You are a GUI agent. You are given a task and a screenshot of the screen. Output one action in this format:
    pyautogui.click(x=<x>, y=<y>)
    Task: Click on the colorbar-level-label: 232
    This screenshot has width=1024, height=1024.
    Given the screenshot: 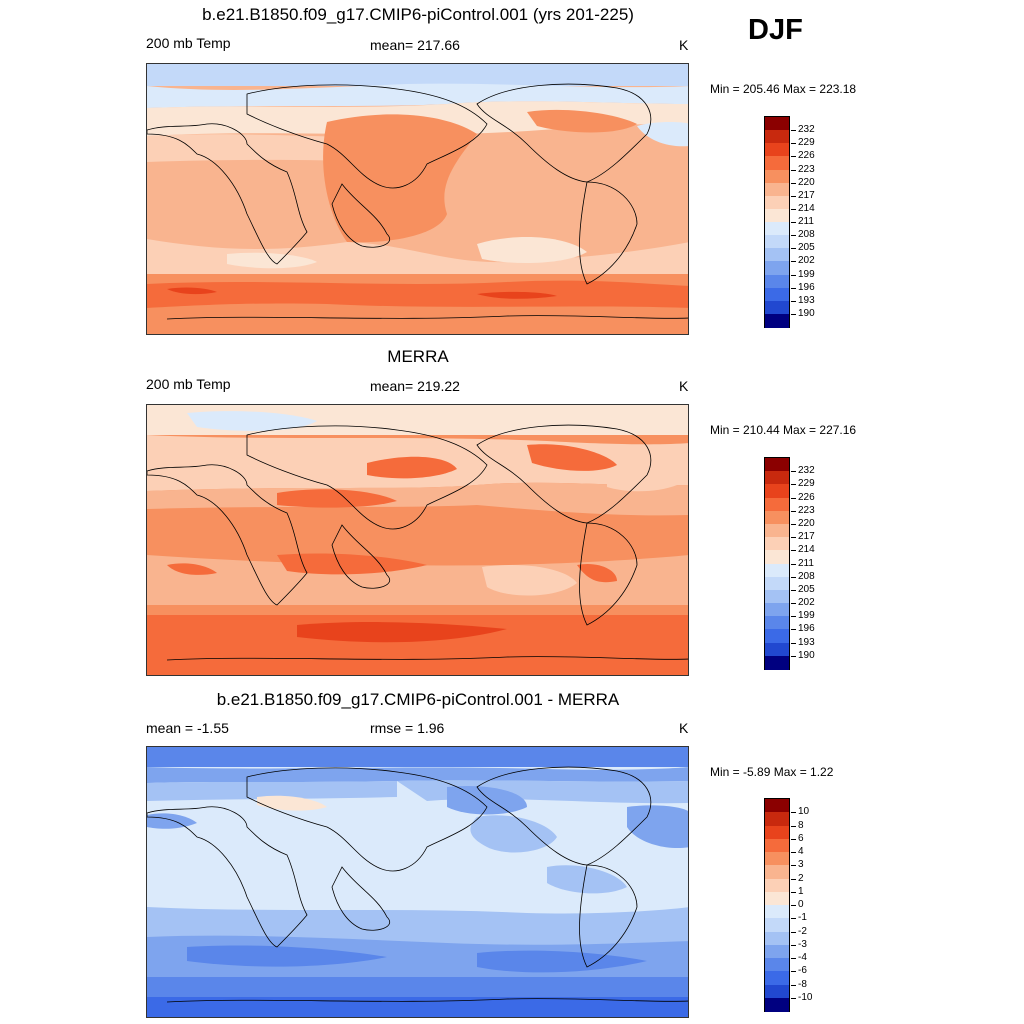 What is the action you would take?
    pyautogui.click(x=806, y=130)
    